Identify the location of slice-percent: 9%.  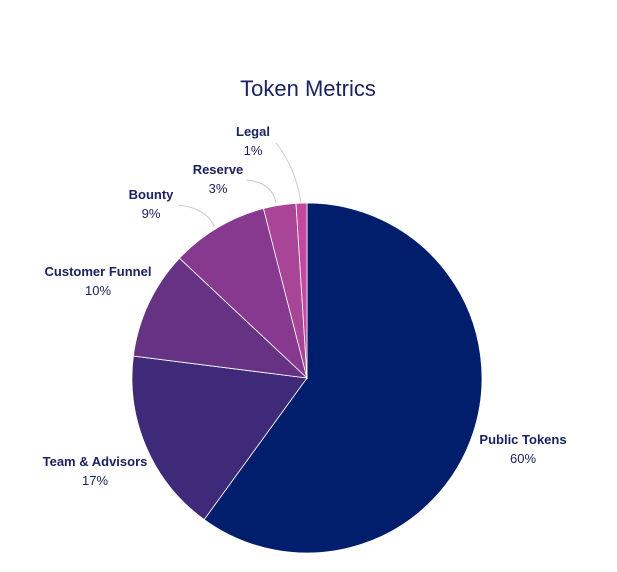
(151, 213).